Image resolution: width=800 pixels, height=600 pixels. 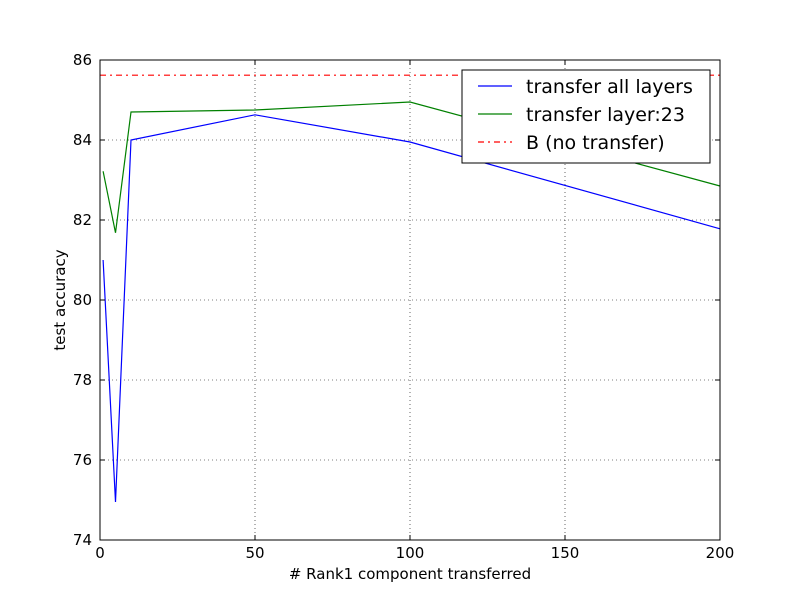 I want to click on x-tick-label: 50, so click(x=254, y=553).